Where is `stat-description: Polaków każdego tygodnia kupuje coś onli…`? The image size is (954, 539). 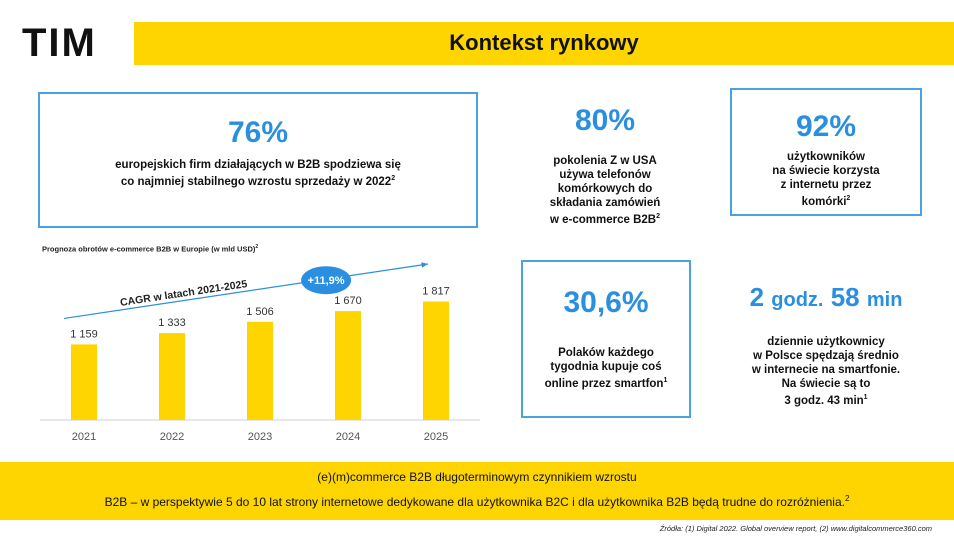
stat-description: Polaków każdego tygodnia kupuje coś onli… is located at coordinates (606, 368).